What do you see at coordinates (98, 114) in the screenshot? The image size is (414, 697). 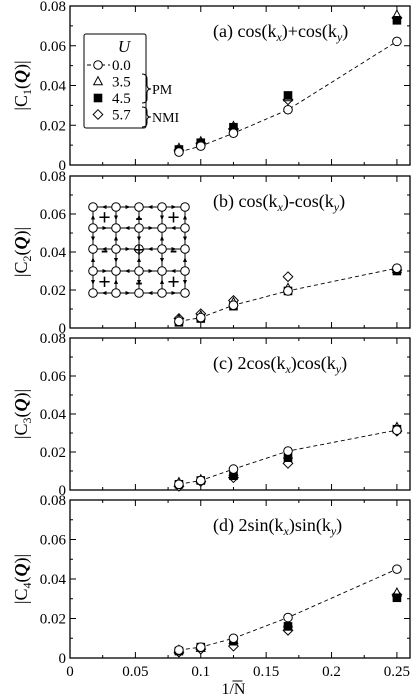 I see `legend-marker-diamond` at bounding box center [98, 114].